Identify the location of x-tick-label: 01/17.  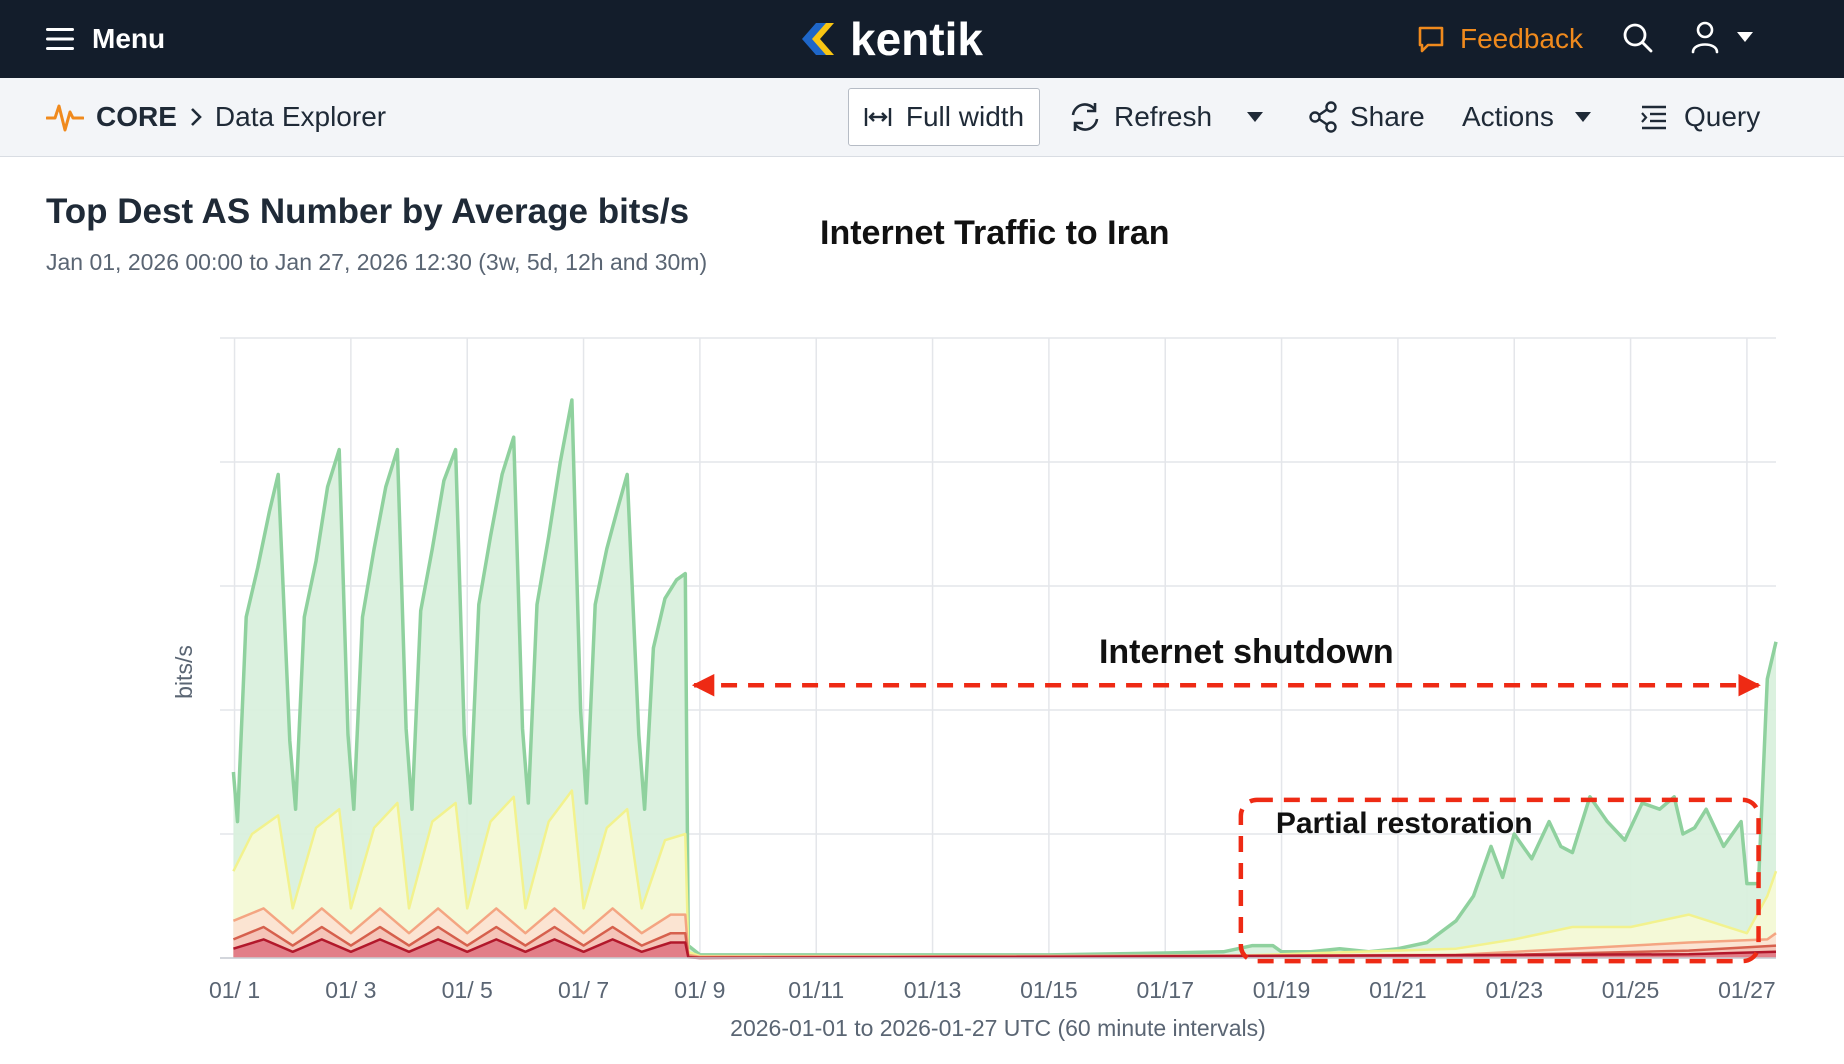
(1165, 990).